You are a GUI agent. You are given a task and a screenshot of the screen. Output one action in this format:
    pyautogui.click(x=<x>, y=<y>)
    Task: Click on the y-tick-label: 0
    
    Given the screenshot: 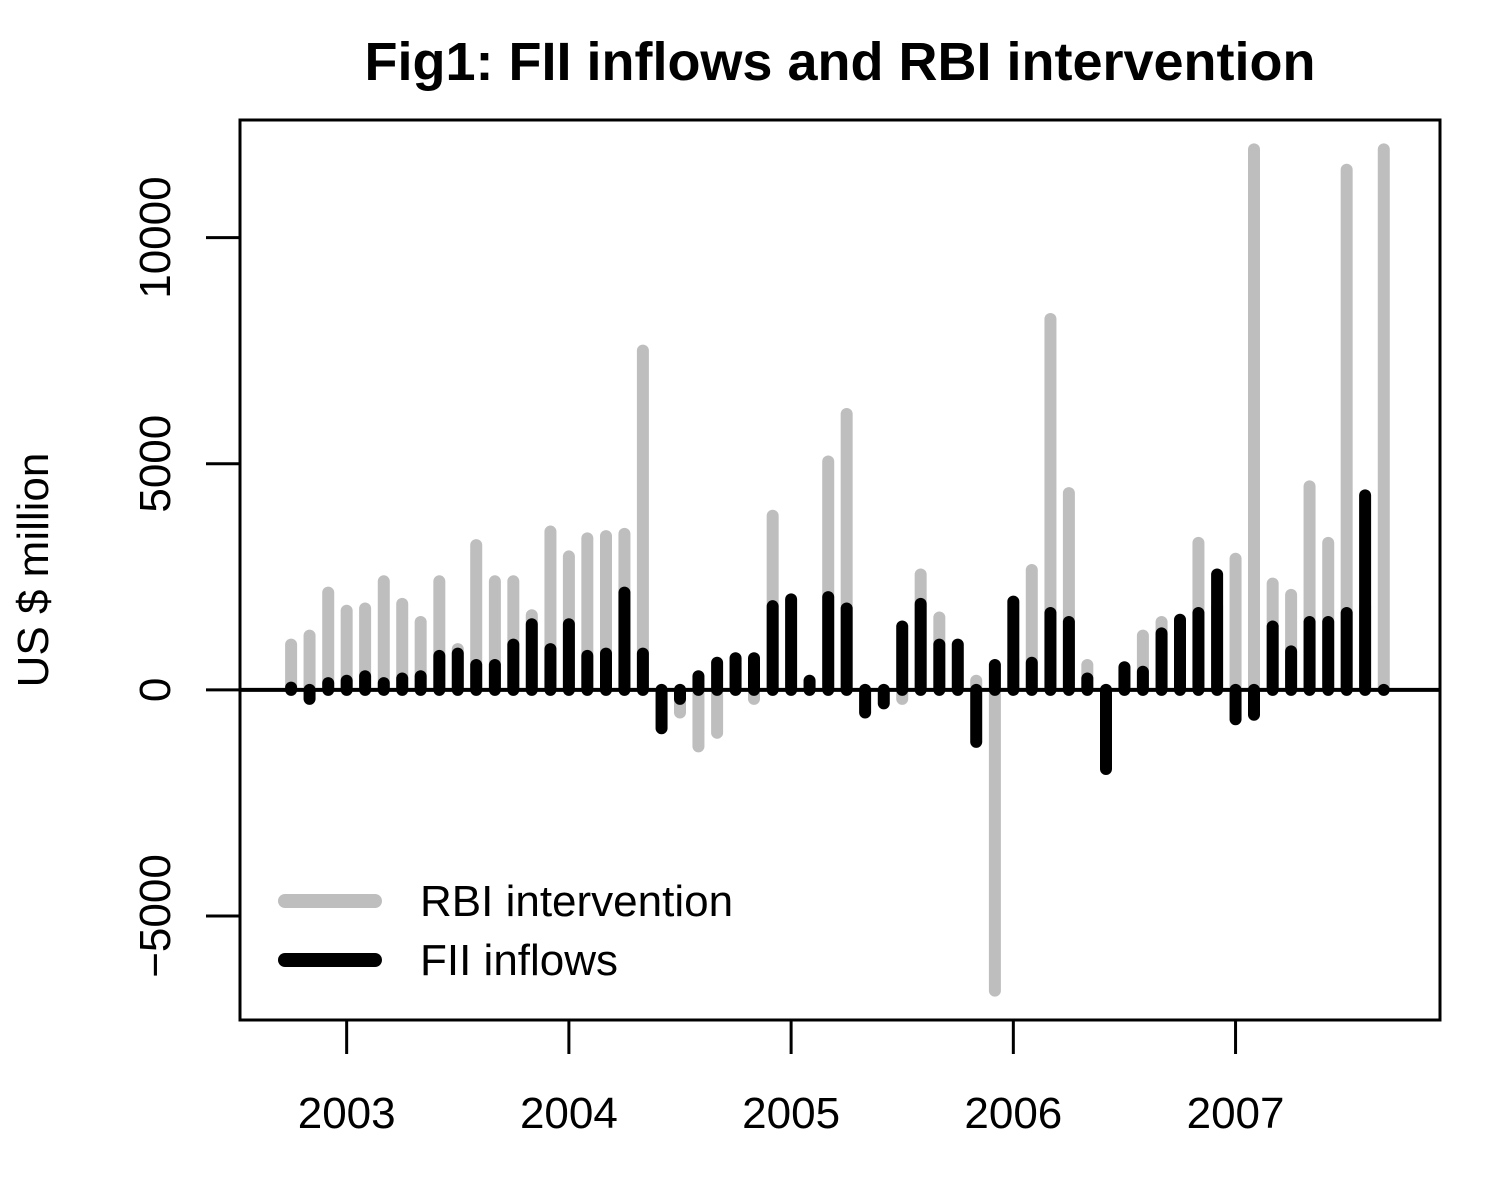 What is the action you would take?
    pyautogui.click(x=155, y=690)
    